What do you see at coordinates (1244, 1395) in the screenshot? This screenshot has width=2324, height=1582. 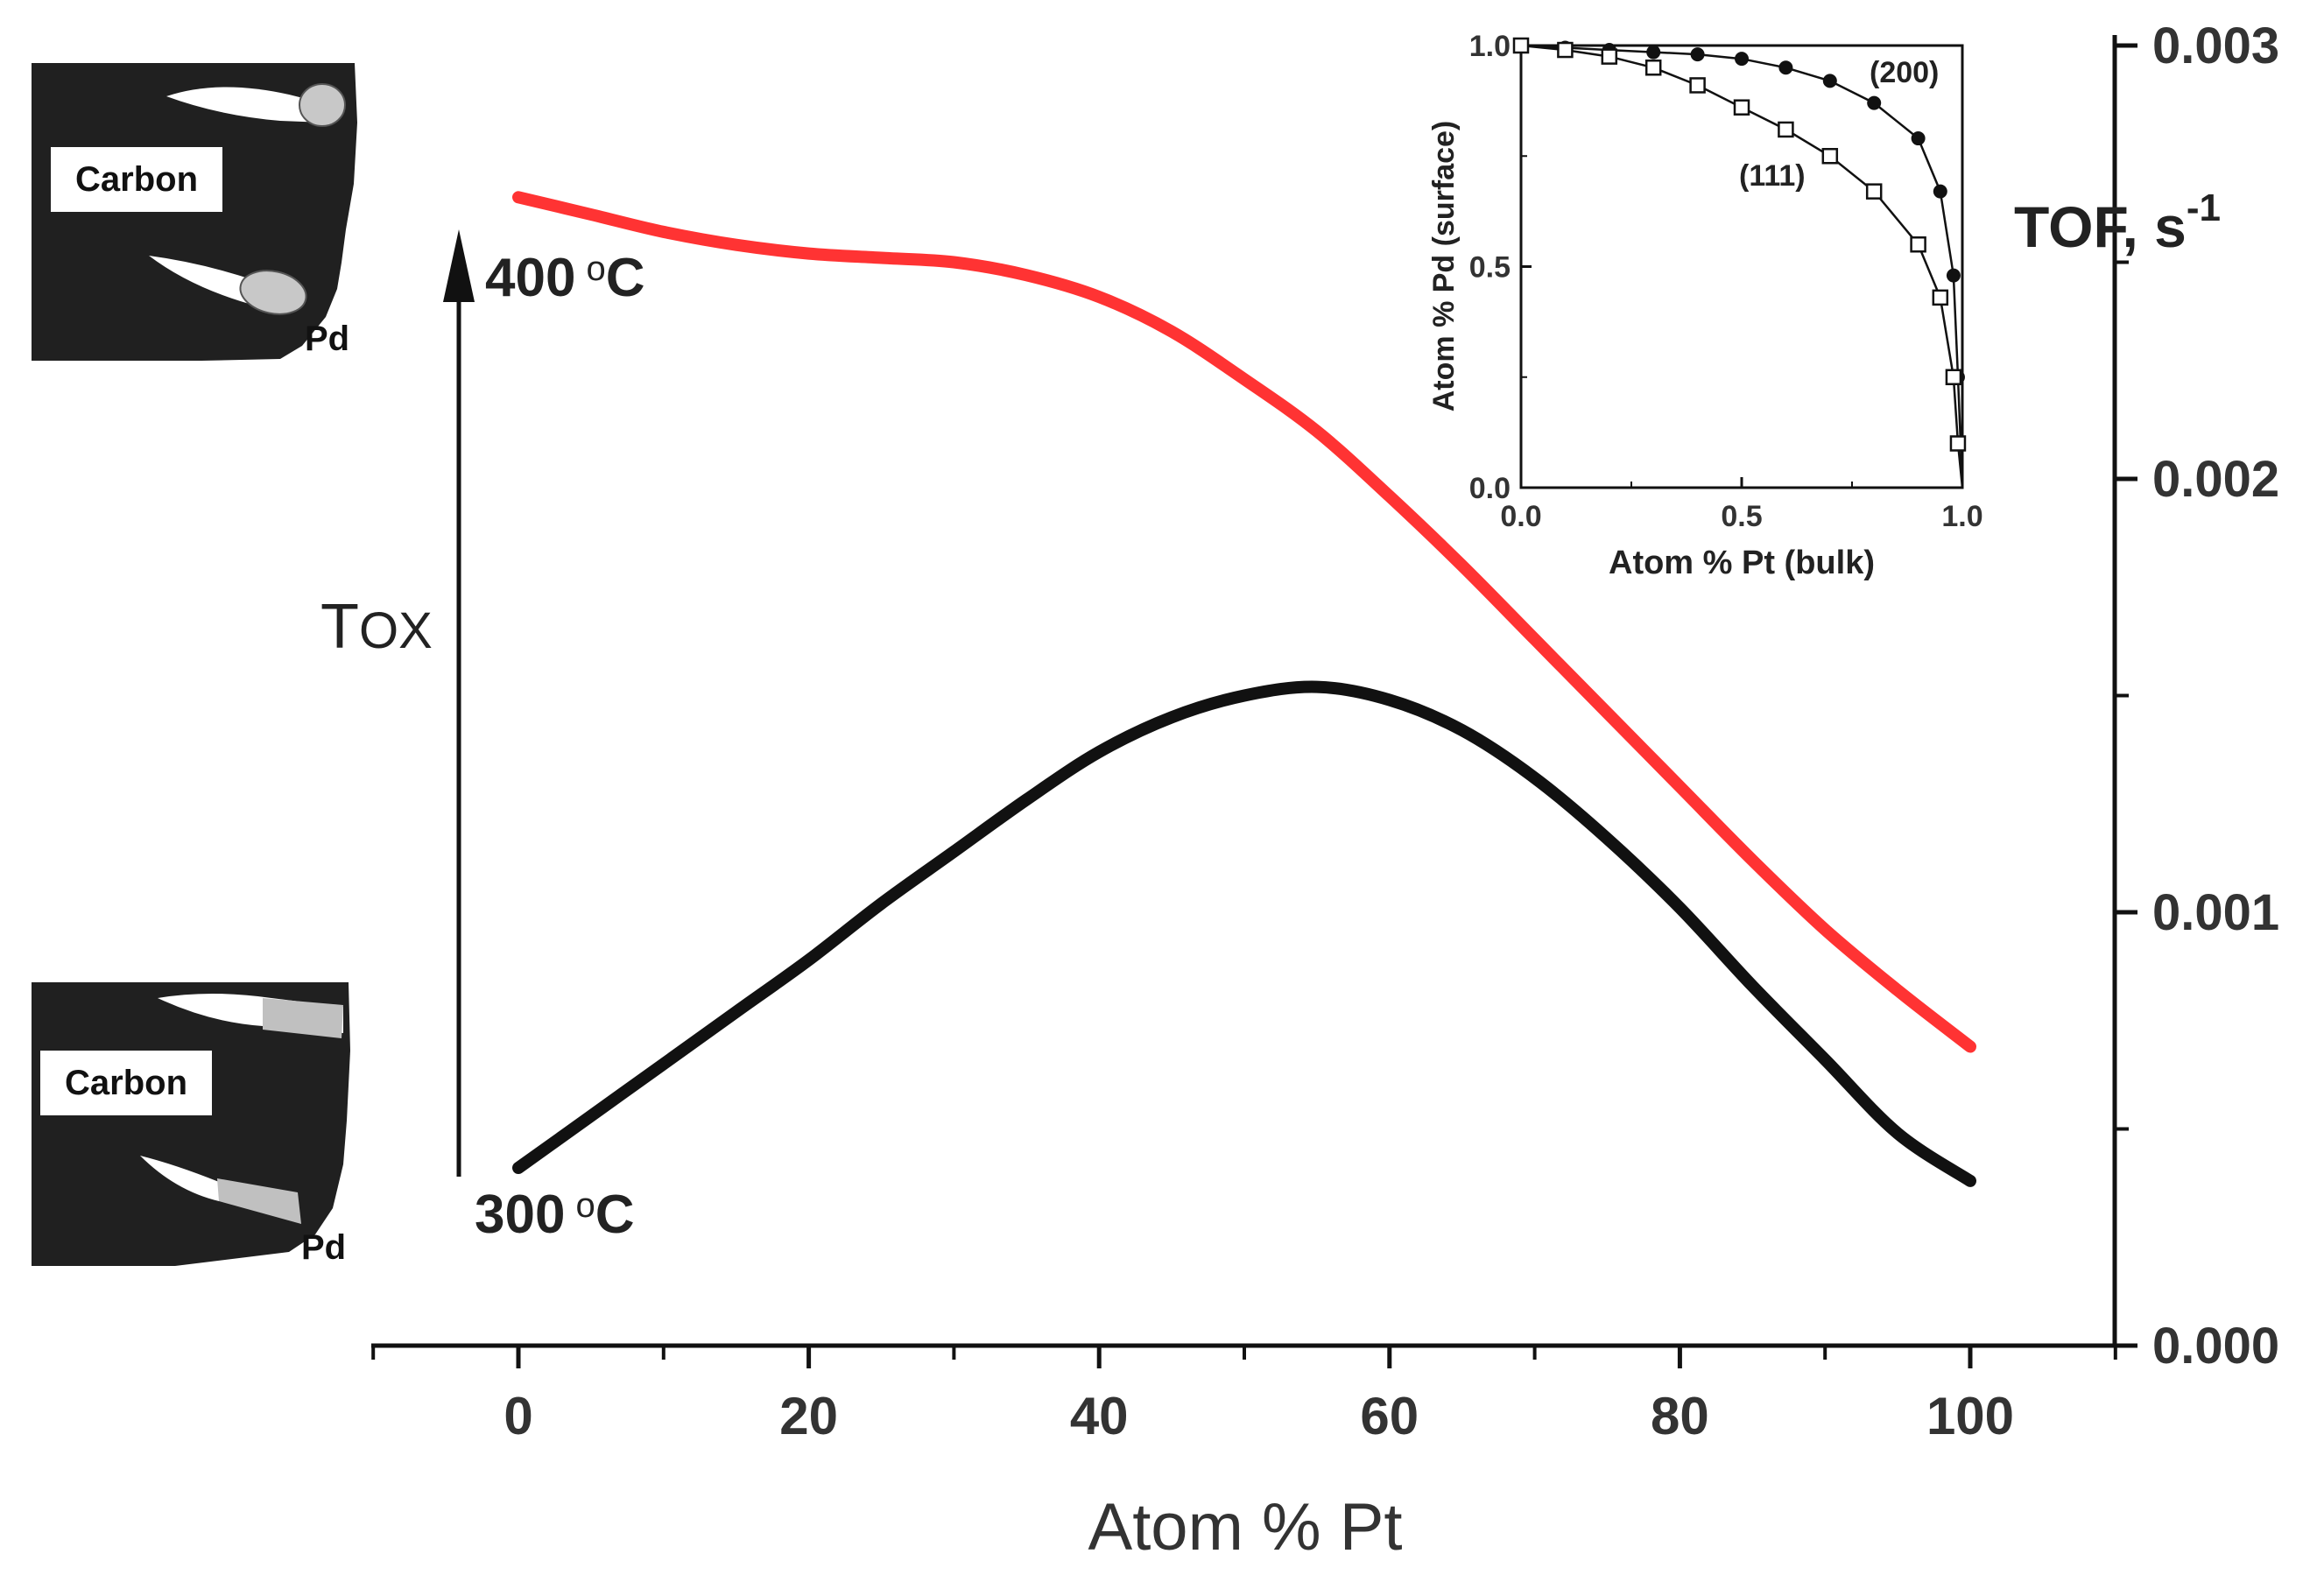 I see `x-ticks: 0 20 40 60 80 100` at bounding box center [1244, 1395].